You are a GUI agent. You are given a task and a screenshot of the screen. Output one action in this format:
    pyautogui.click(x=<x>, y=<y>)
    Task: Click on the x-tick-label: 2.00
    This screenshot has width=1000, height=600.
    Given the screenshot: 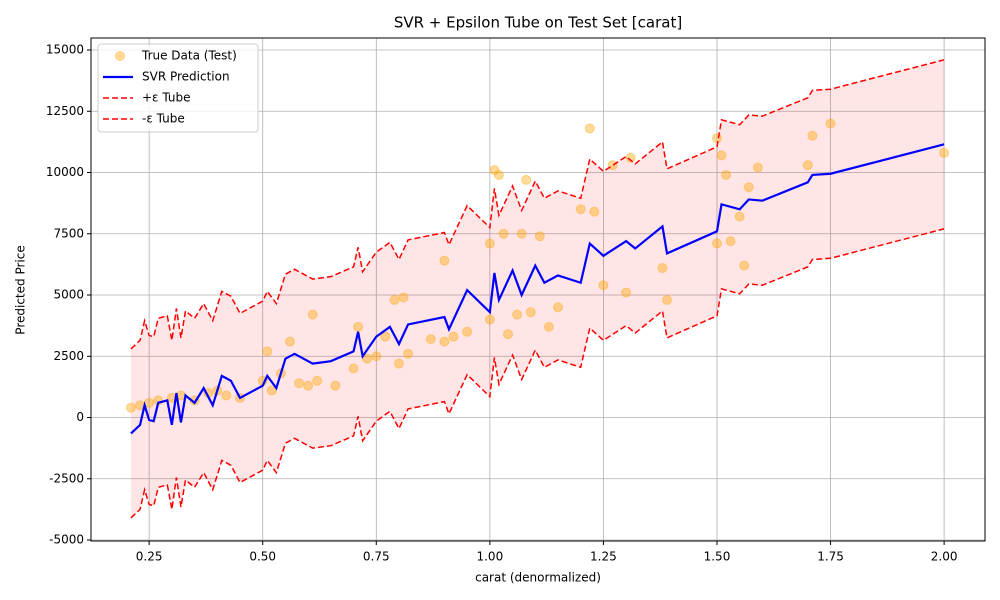 What is the action you would take?
    pyautogui.click(x=944, y=557)
    